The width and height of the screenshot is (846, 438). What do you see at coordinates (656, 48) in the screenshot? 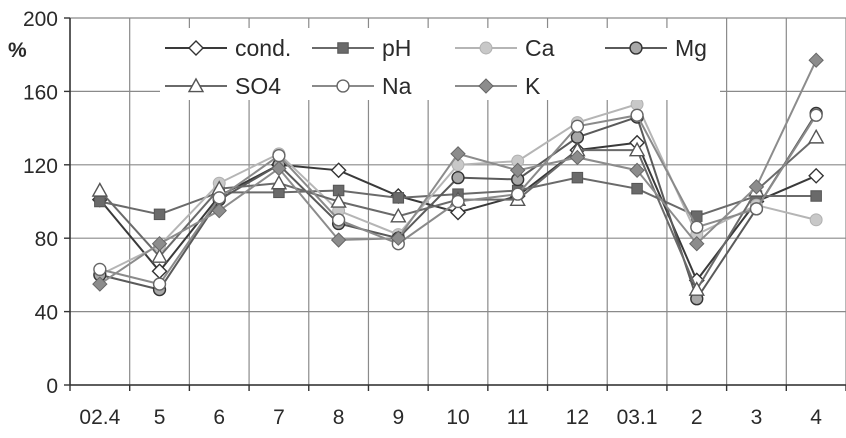
I see `legend-item-mg: Mg` at bounding box center [656, 48].